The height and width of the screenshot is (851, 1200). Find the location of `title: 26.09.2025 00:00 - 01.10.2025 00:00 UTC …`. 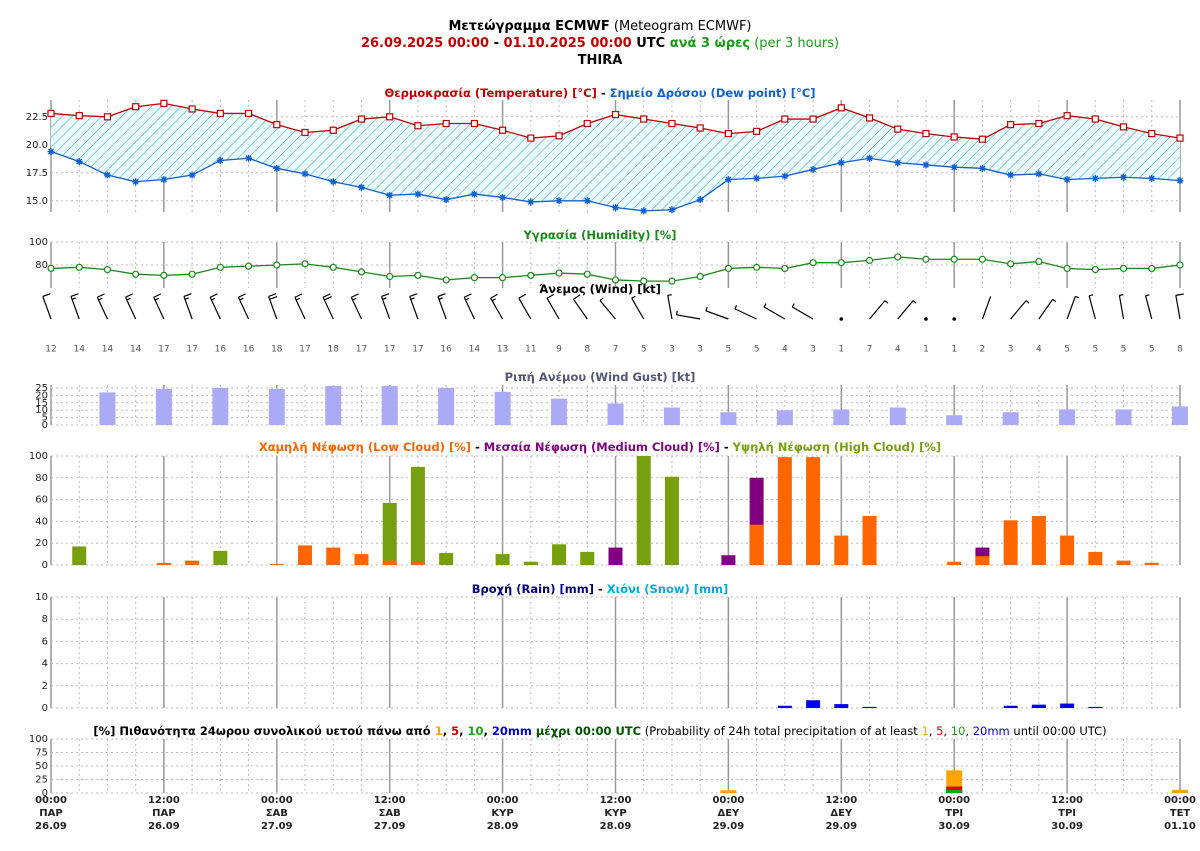

title: 26.09.2025 00:00 - 01.10.2025 00:00 UTC … is located at coordinates (600, 43).